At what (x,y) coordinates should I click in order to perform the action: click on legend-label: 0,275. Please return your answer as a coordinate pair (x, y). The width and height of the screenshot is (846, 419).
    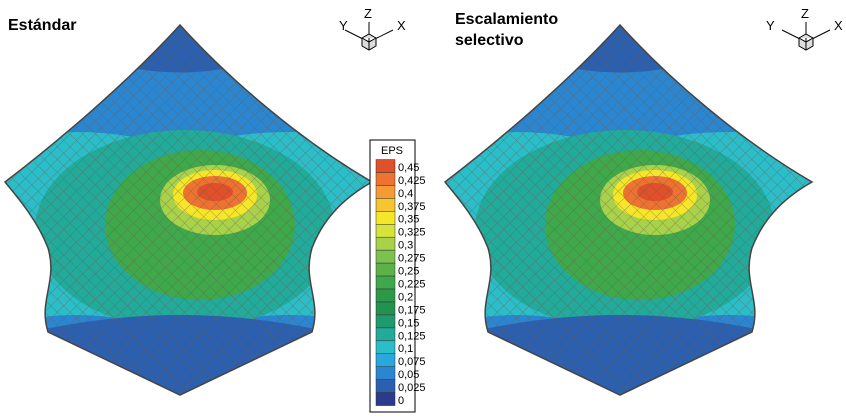
    Looking at the image, I should click on (412, 259).